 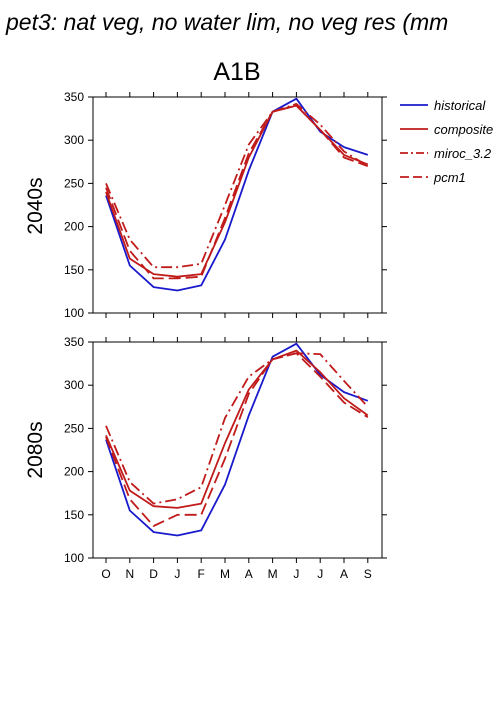 I want to click on legend-label: composite, so click(x=463, y=129).